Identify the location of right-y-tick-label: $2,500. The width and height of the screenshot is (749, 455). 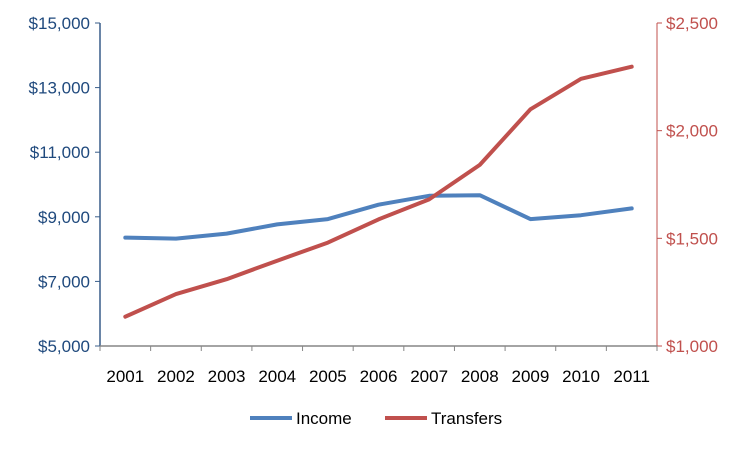
(692, 23).